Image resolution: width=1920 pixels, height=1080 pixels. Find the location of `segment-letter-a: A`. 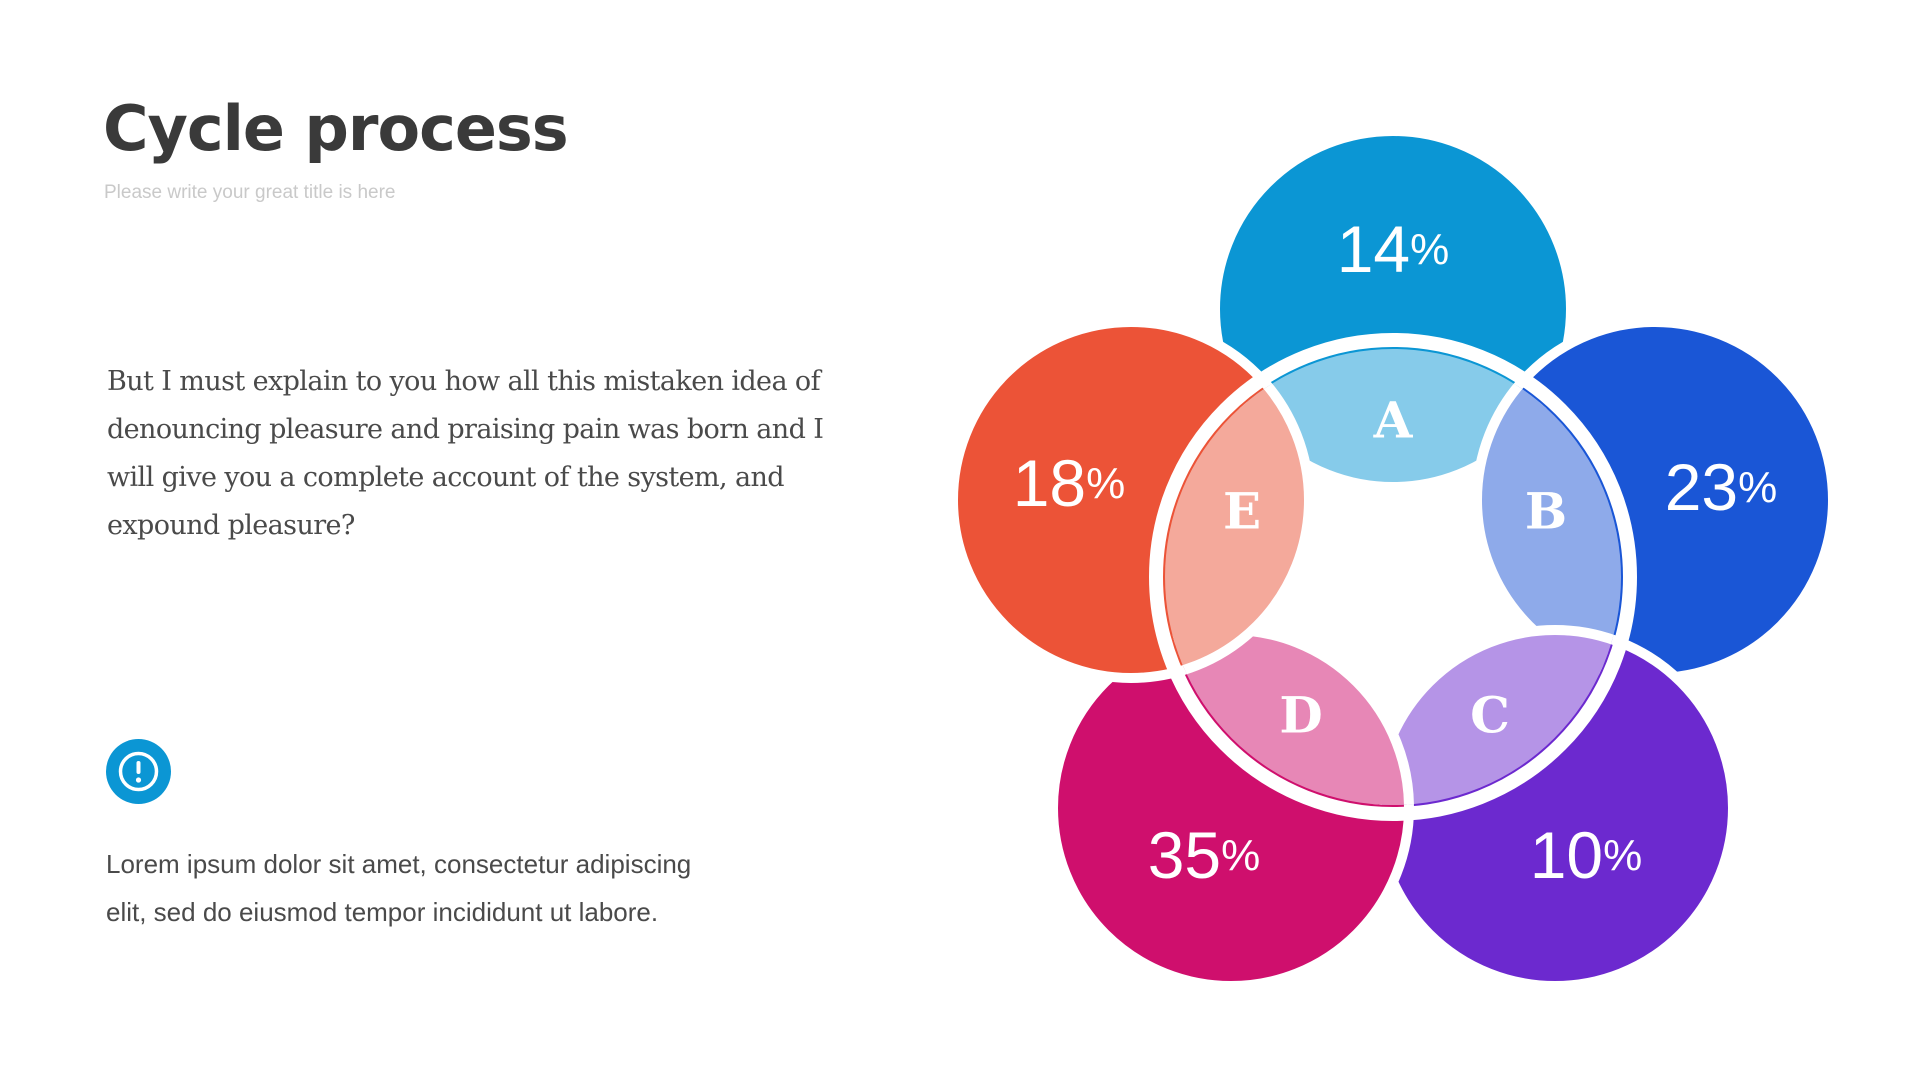

segment-letter-a: A is located at coordinates (1393, 420).